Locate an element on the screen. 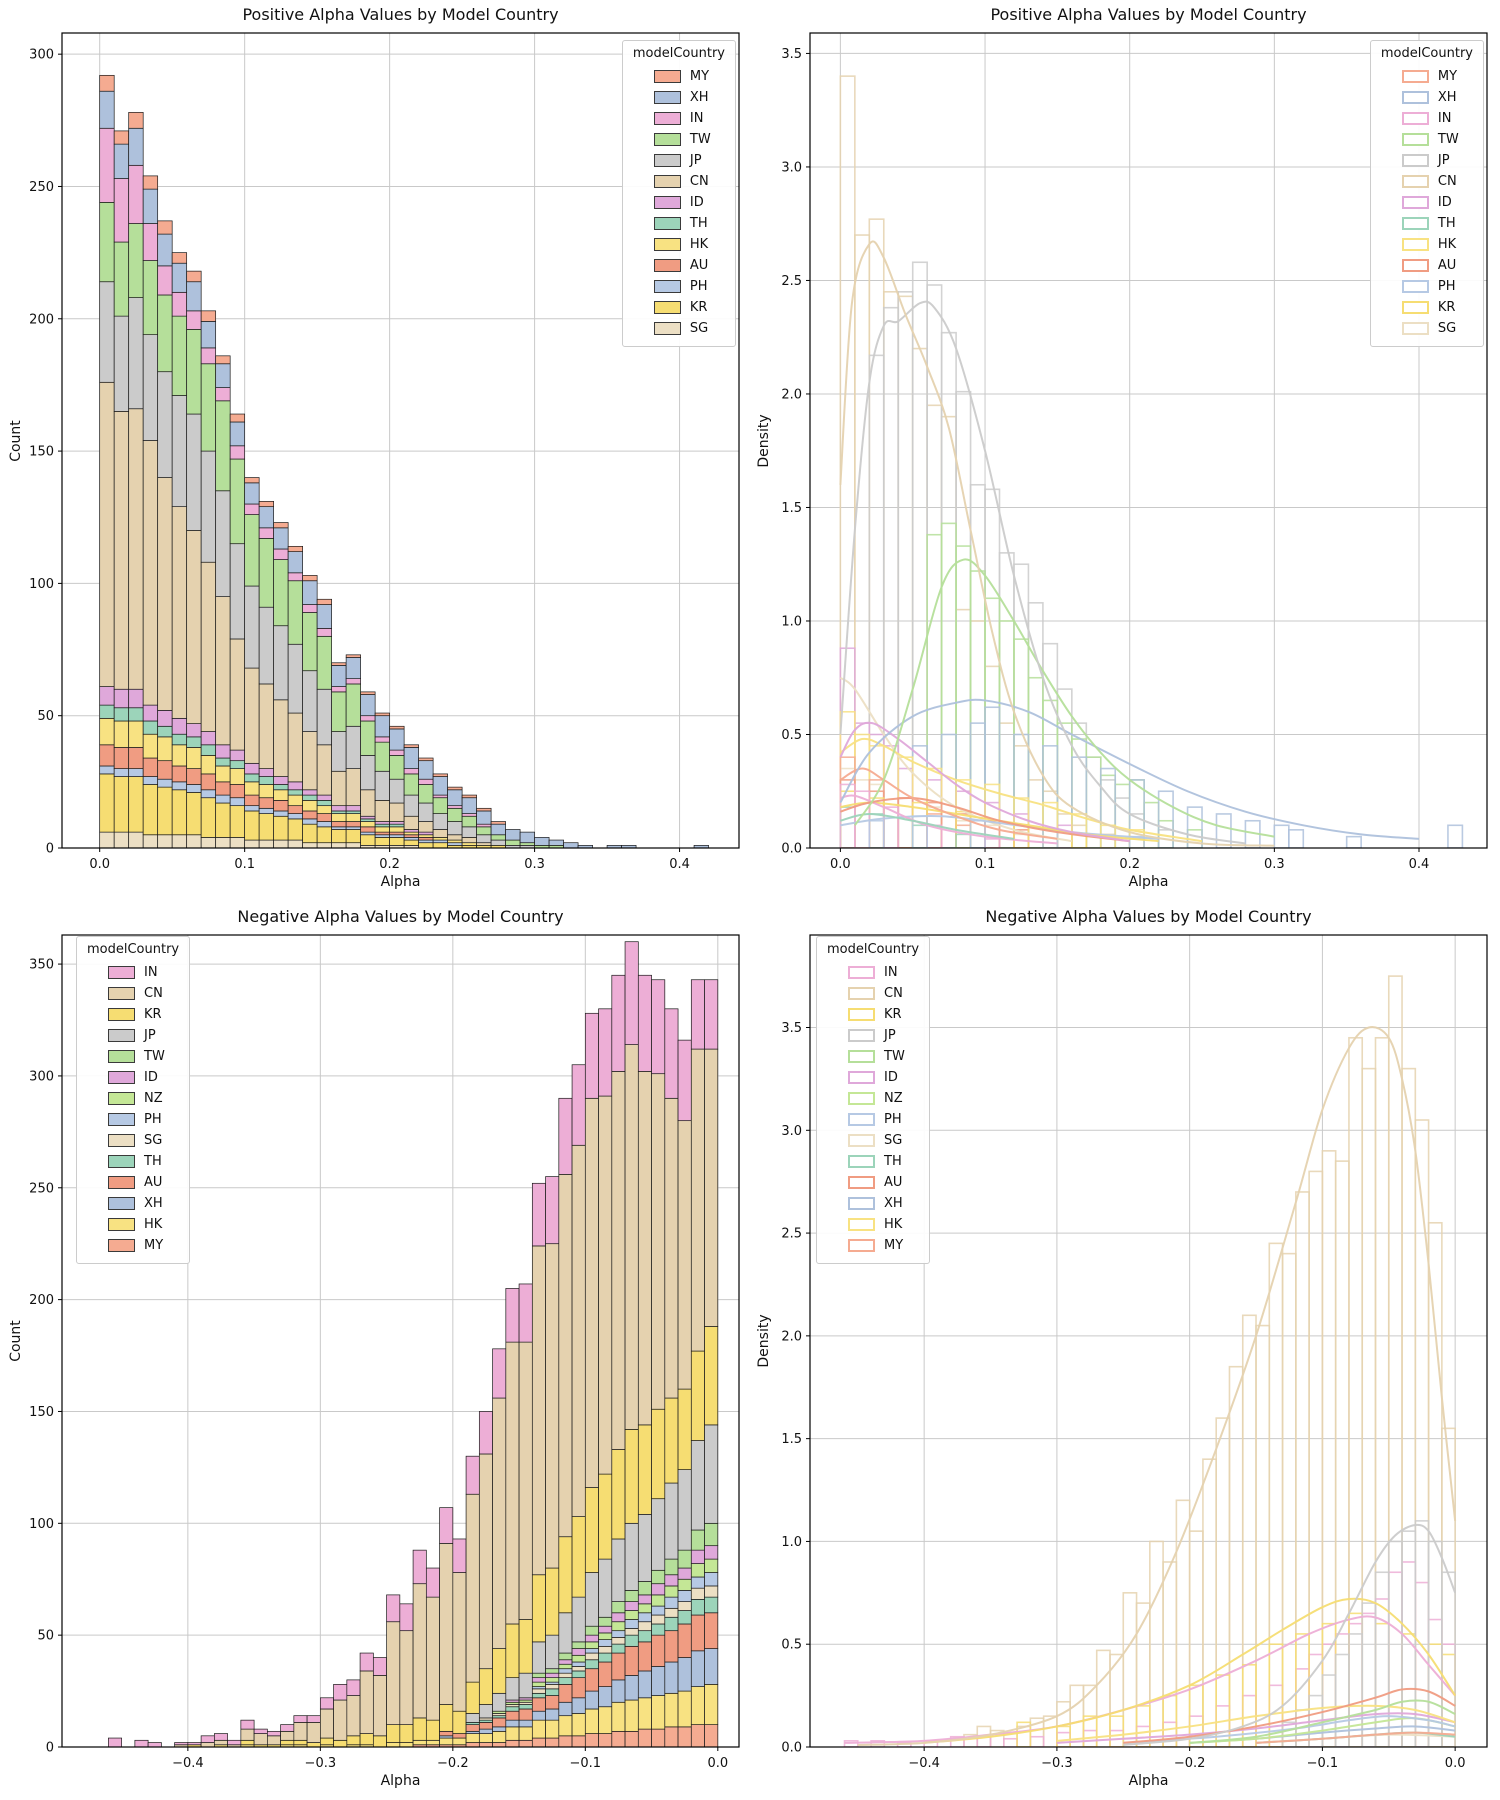  legend-label: TH is located at coordinates (1446, 223).